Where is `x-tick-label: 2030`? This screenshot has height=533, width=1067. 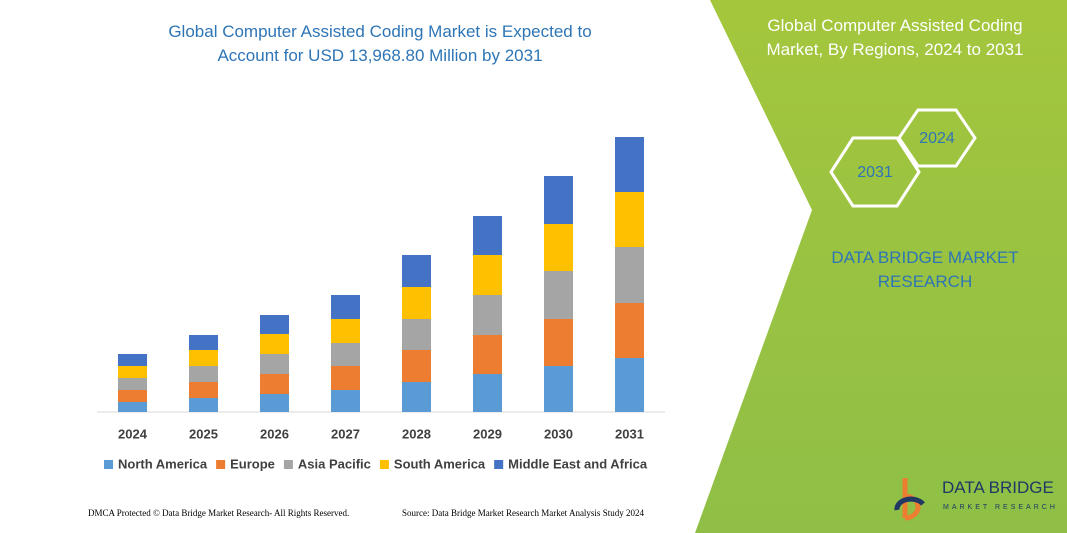 x-tick-label: 2030 is located at coordinates (558, 433).